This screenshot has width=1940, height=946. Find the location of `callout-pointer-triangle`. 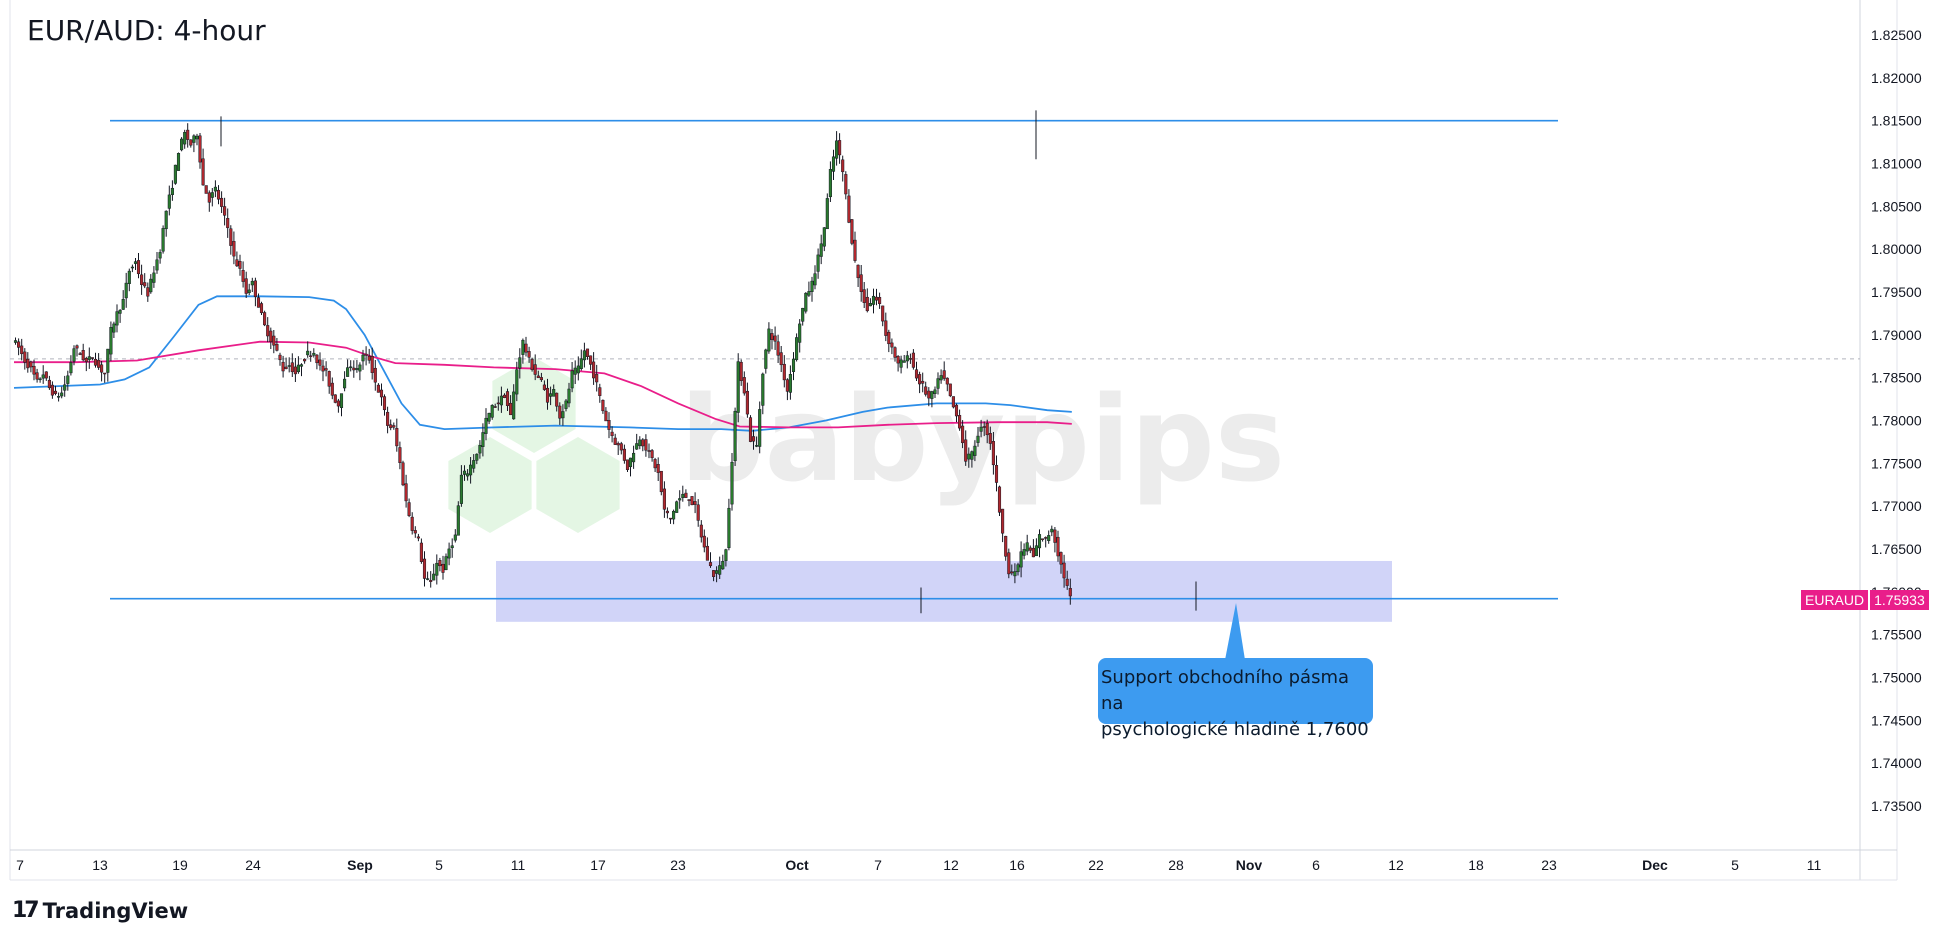

callout-pointer-triangle is located at coordinates (1235, 631).